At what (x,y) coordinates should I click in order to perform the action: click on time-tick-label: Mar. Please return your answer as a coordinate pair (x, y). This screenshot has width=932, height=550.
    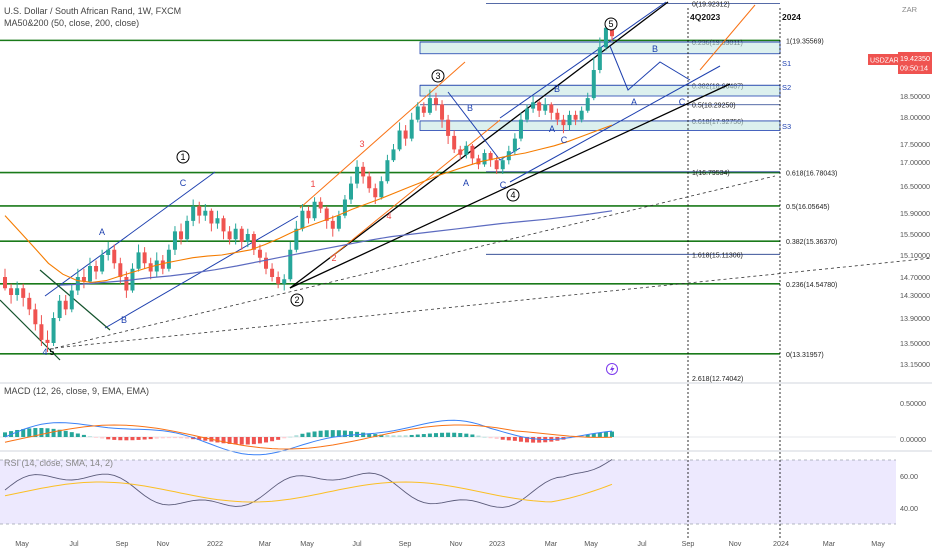
    Looking at the image, I should click on (265, 543).